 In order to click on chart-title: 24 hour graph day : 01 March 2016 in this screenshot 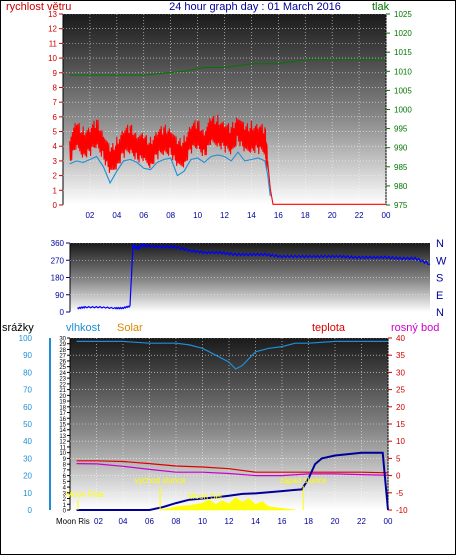, I will do `click(255, 7)`.